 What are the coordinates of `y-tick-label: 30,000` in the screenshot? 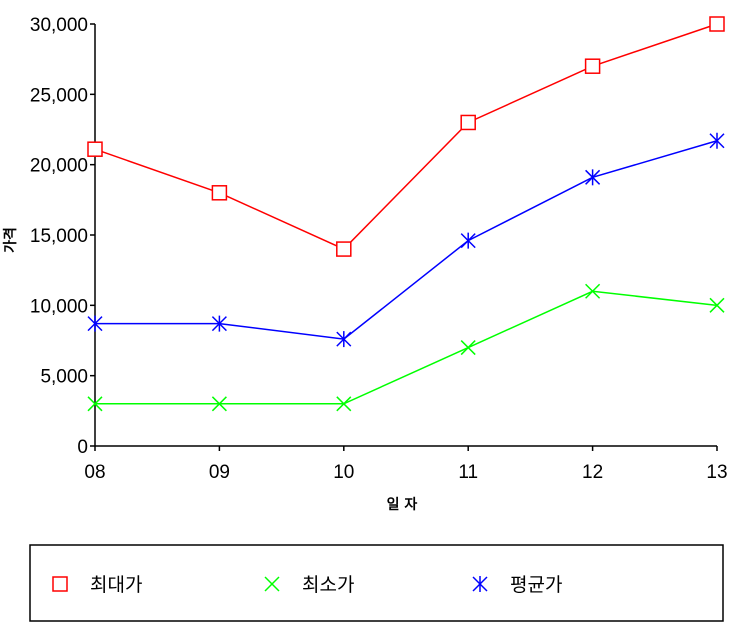 It's located at (59, 25).